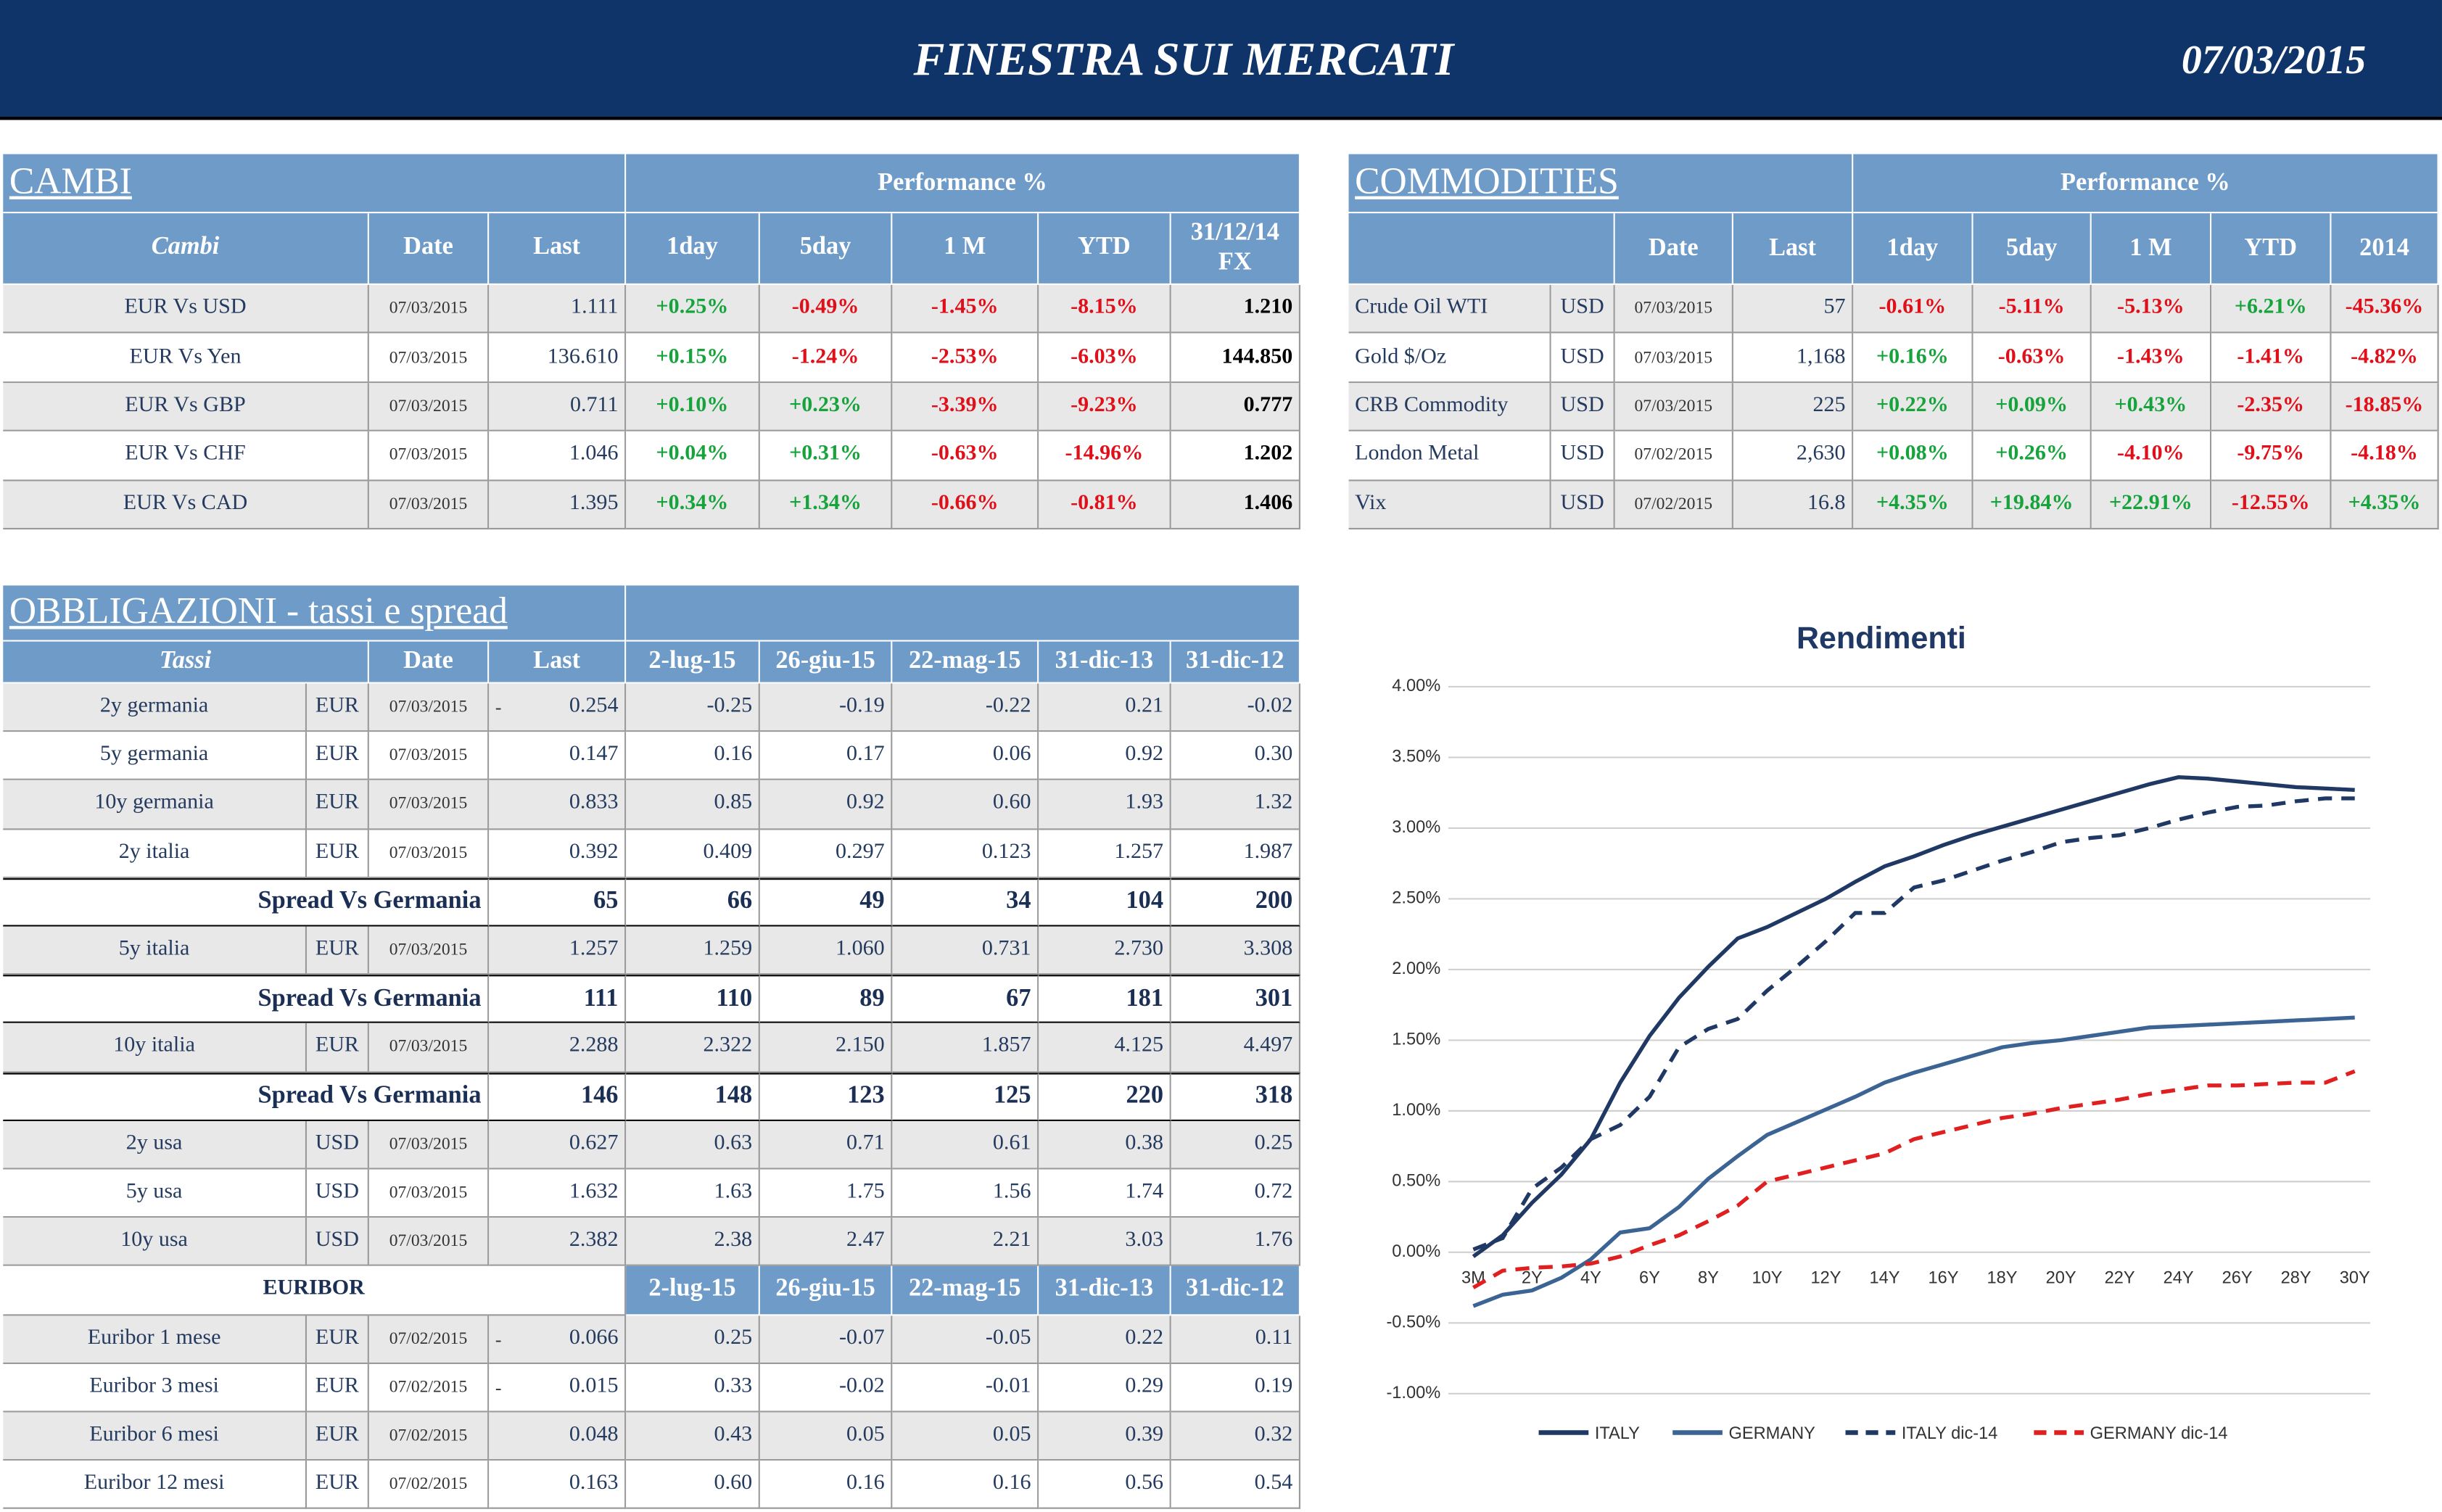  What do you see at coordinates (498, 1387) in the screenshot?
I see `flag: -` at bounding box center [498, 1387].